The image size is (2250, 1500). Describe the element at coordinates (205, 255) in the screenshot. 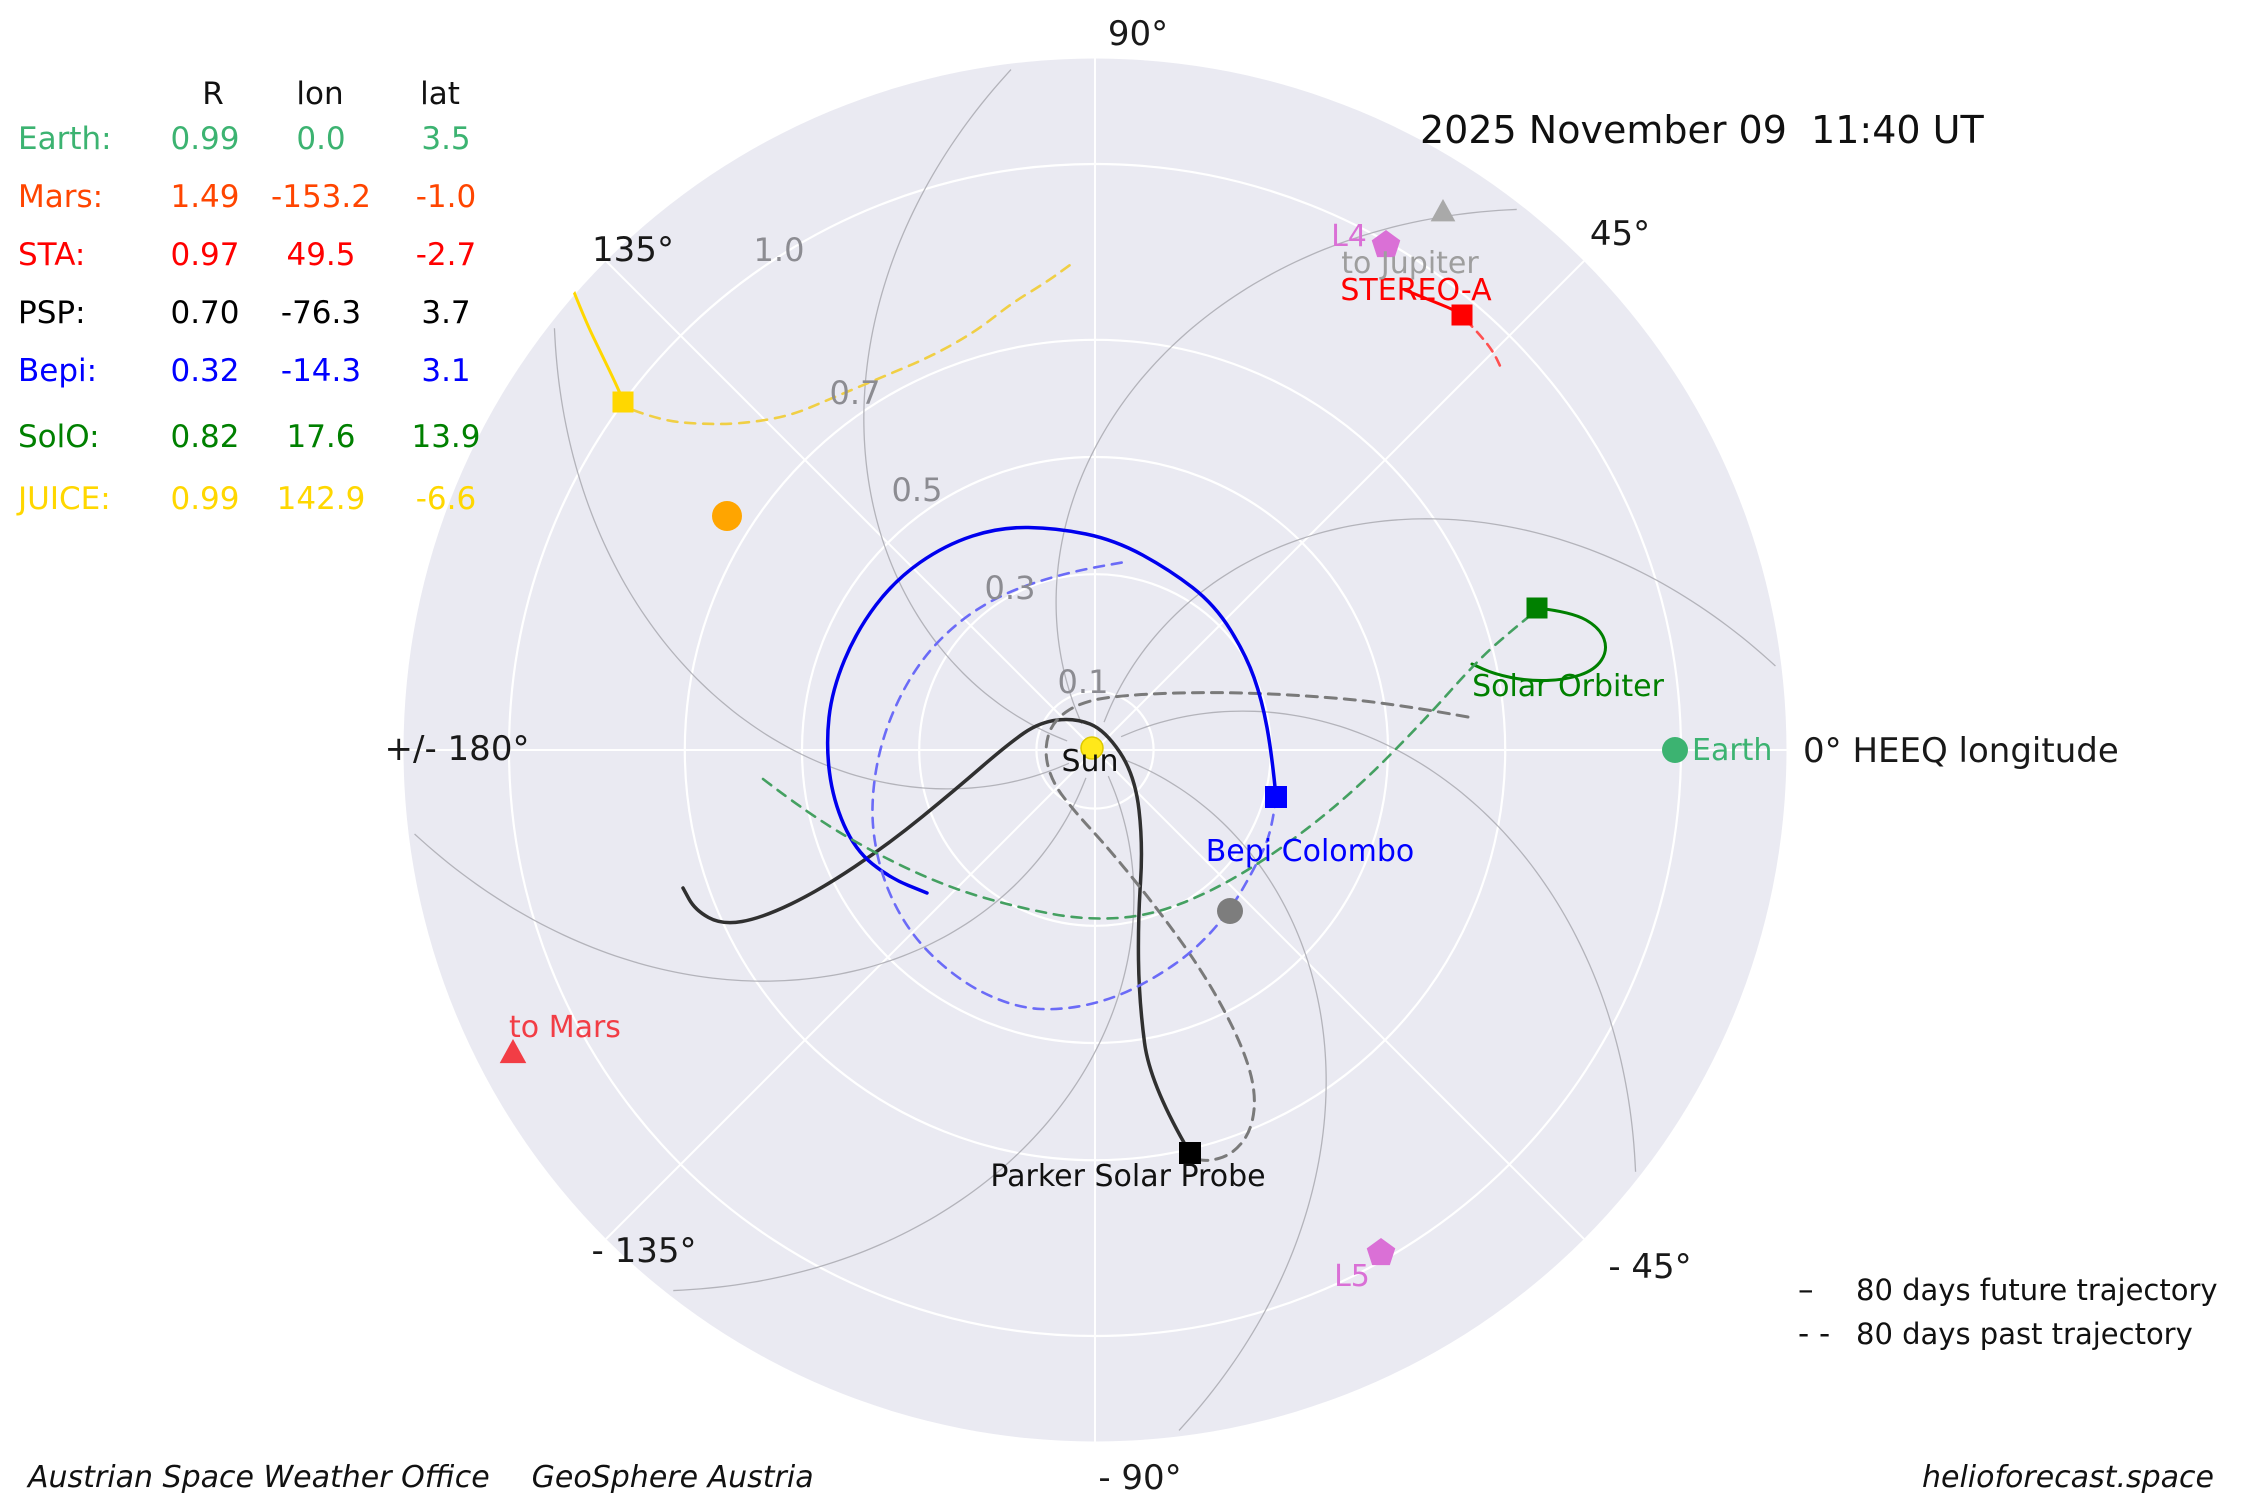

I see `table-cell-r: 0.97` at that location.